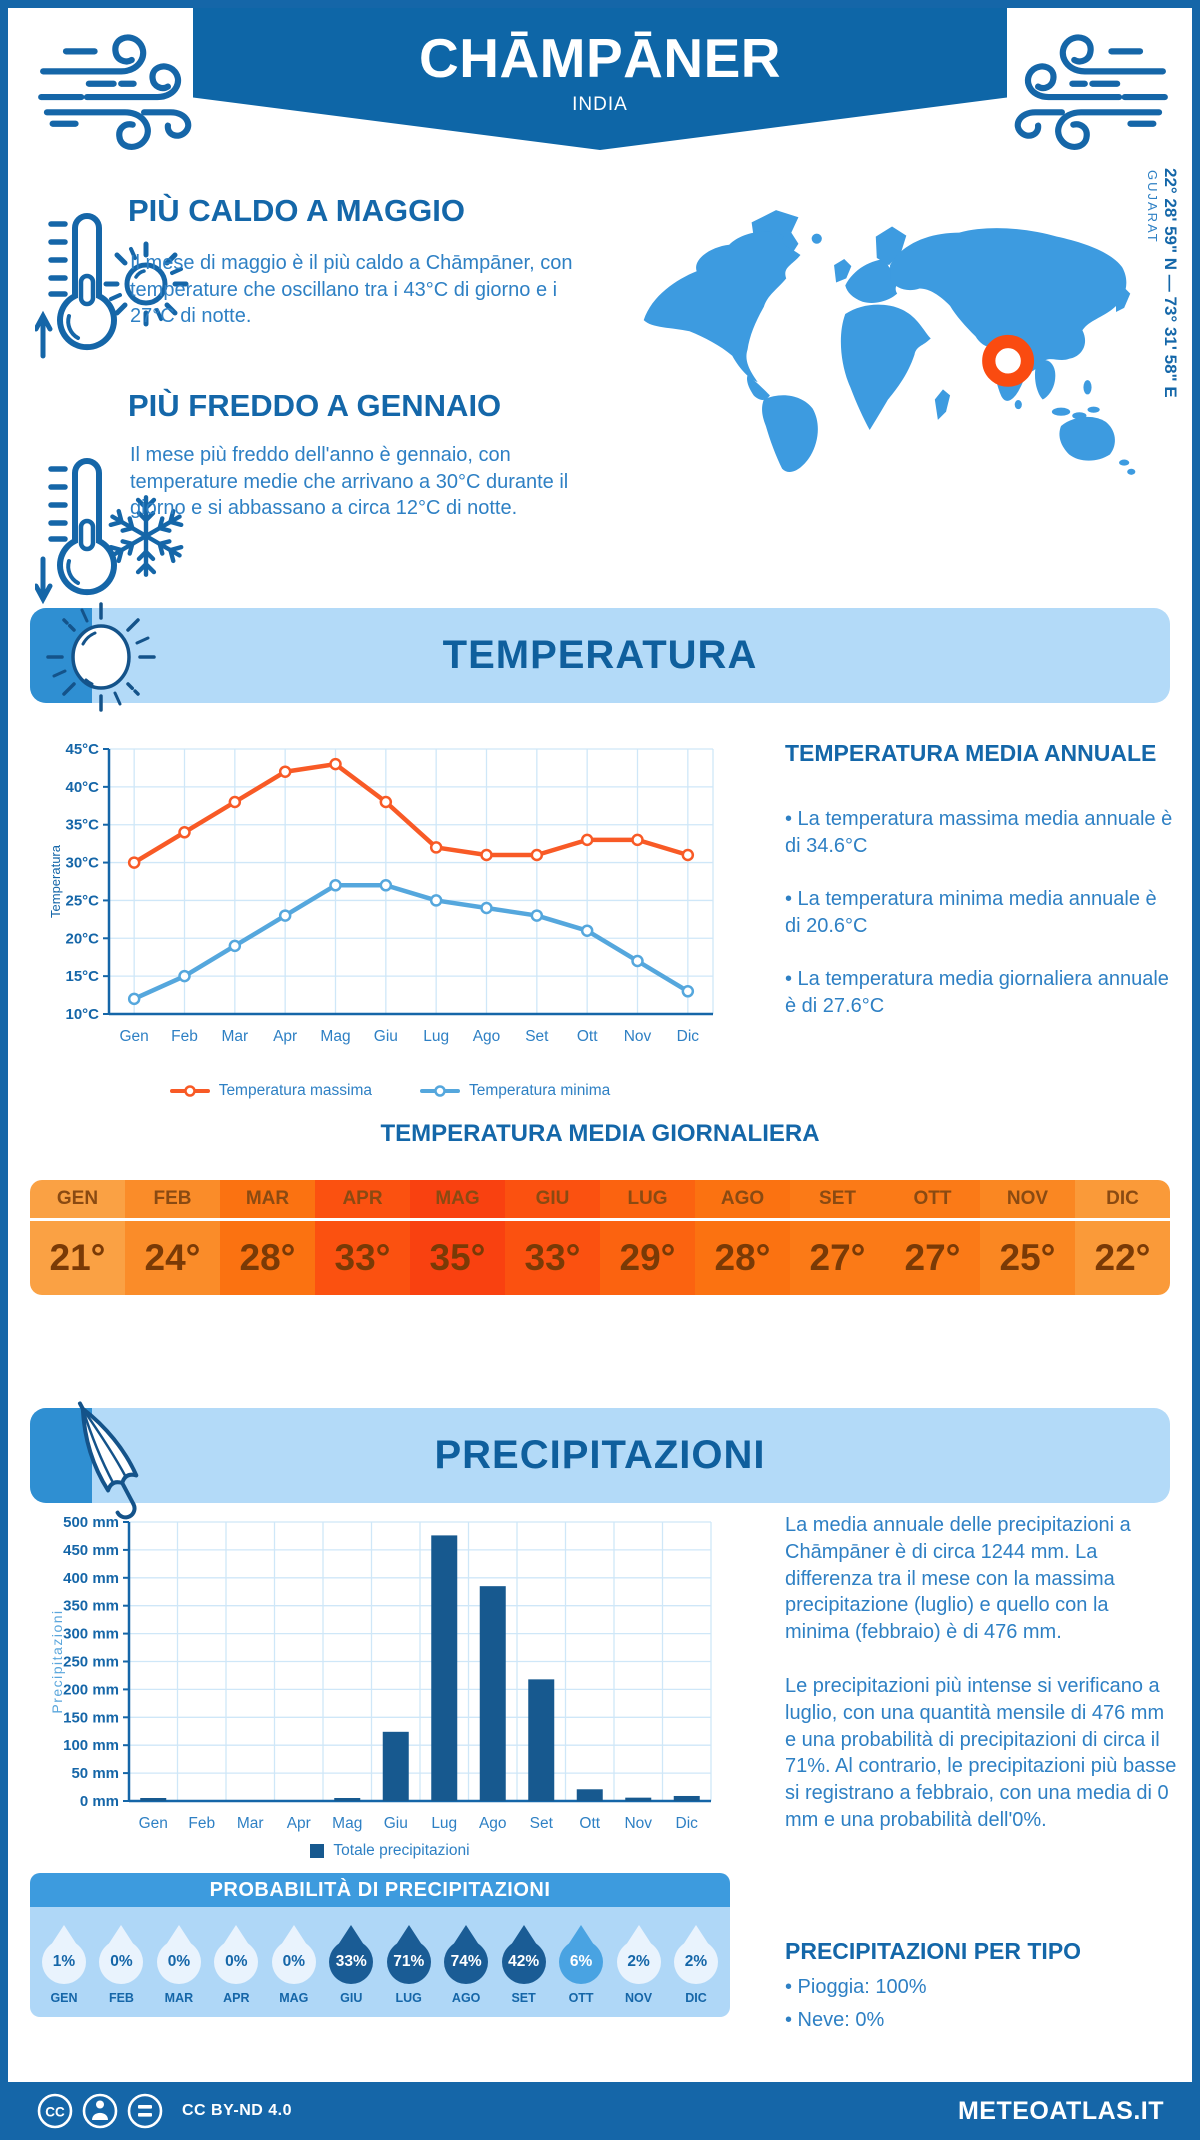  What do you see at coordinates (600, 655) in the screenshot?
I see `temperature-banner-title: TEMPERATURA` at bounding box center [600, 655].